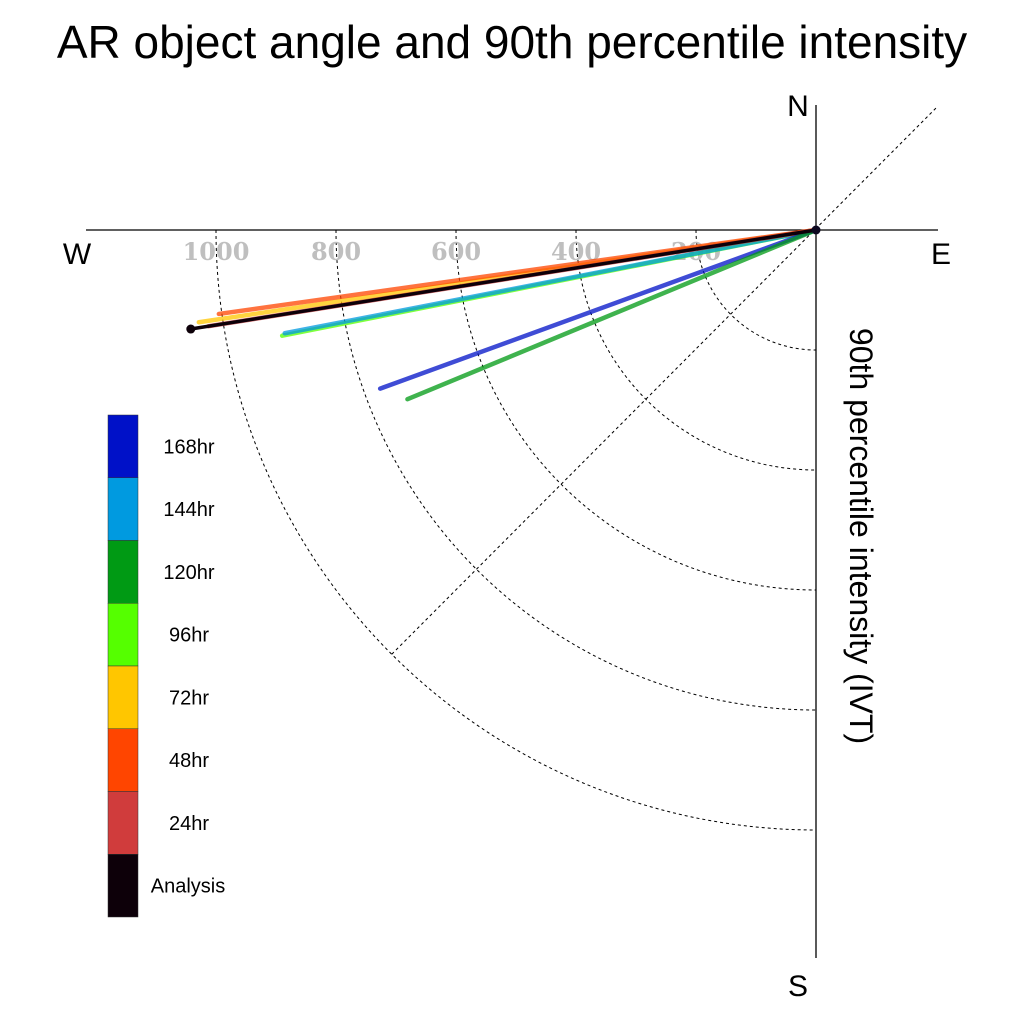  What do you see at coordinates (798, 106) in the screenshot?
I see `compass-north: N` at bounding box center [798, 106].